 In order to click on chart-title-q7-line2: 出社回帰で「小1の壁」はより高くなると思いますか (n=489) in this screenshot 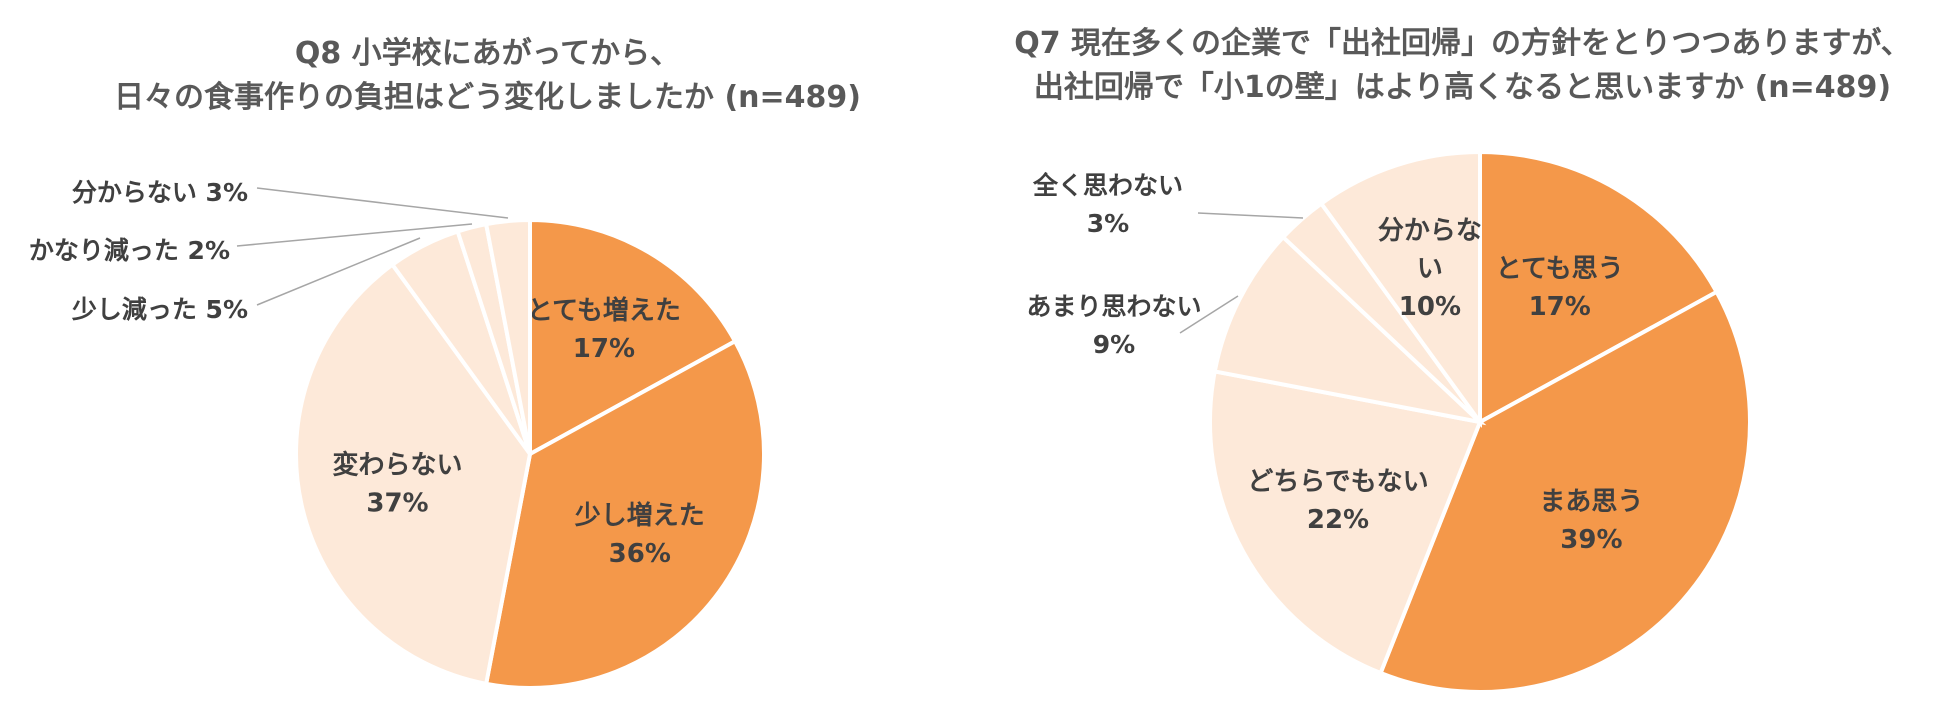, I will do `click(1462, 87)`.